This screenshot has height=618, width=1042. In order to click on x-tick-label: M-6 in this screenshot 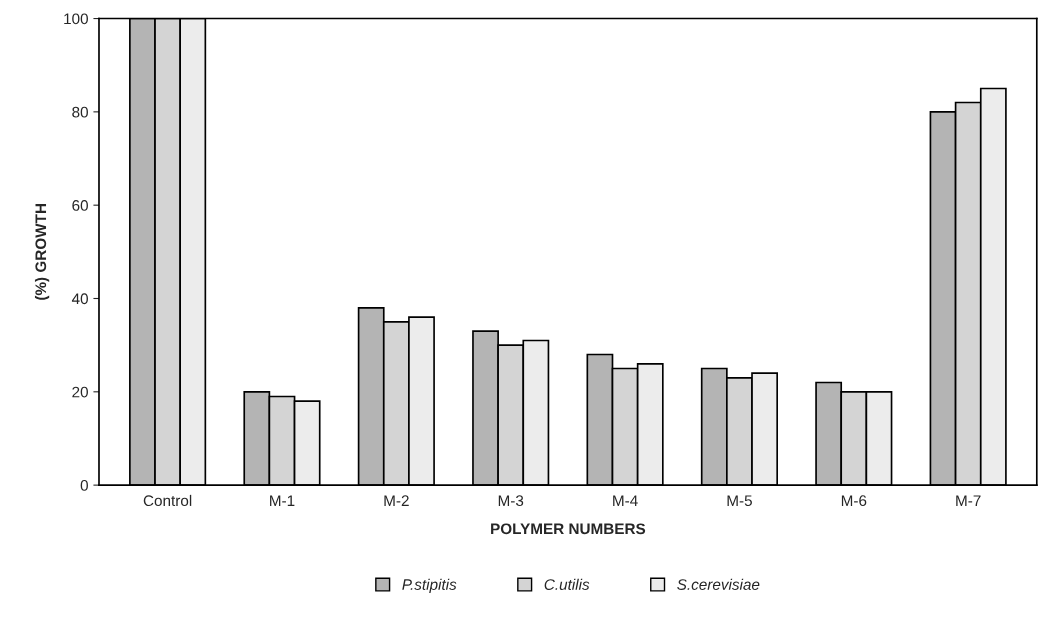, I will do `click(854, 501)`.